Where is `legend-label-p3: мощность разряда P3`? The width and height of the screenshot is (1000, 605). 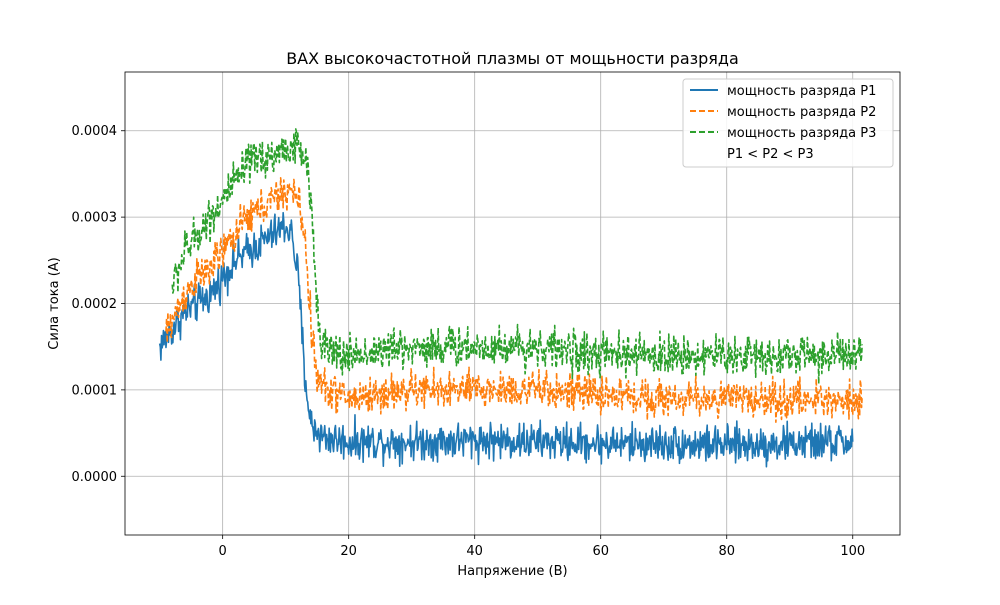
legend-label-p3: мощность разряда P3 is located at coordinates (801, 133).